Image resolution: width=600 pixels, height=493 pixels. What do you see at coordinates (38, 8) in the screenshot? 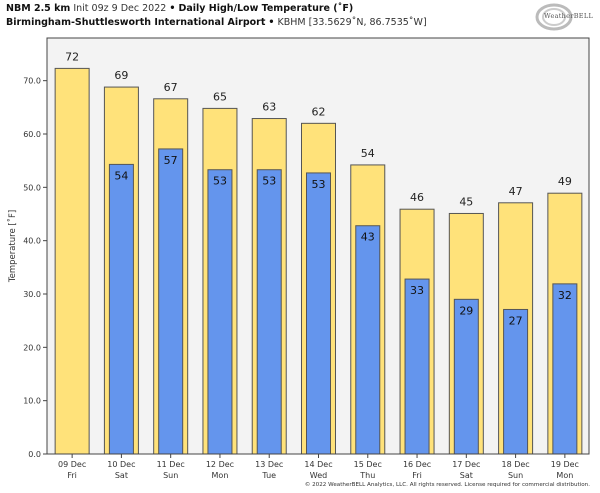
I see `model-name: NBM 2.5 km` at bounding box center [38, 8].